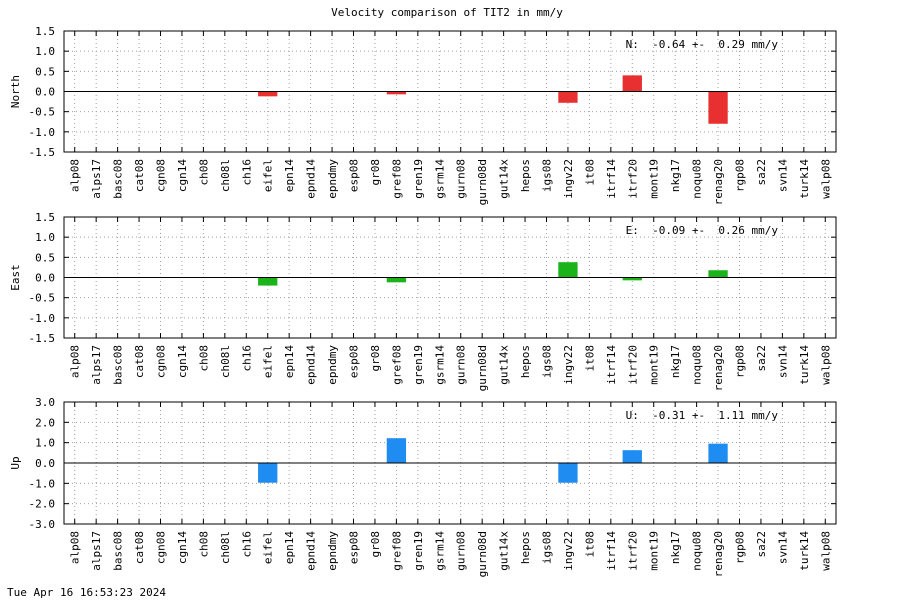  I want to click on north-category-label: gut14x, so click(504, 179).